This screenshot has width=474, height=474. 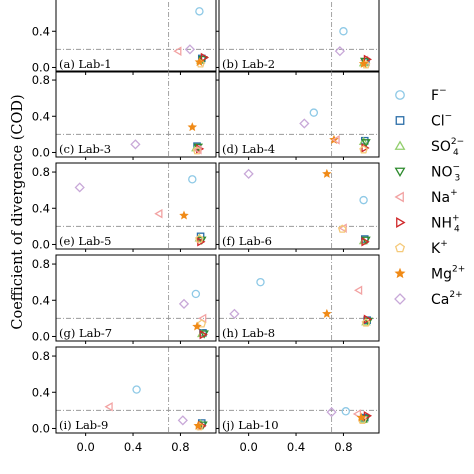 What do you see at coordinates (83, 425) in the screenshot?
I see `panel-label: (i) Lab-9` at bounding box center [83, 425].